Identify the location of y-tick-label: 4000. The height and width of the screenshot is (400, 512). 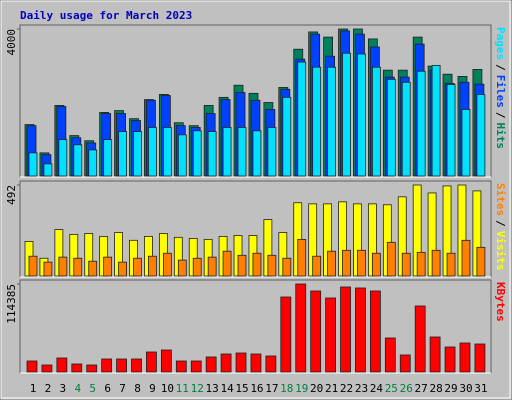
(11, 42).